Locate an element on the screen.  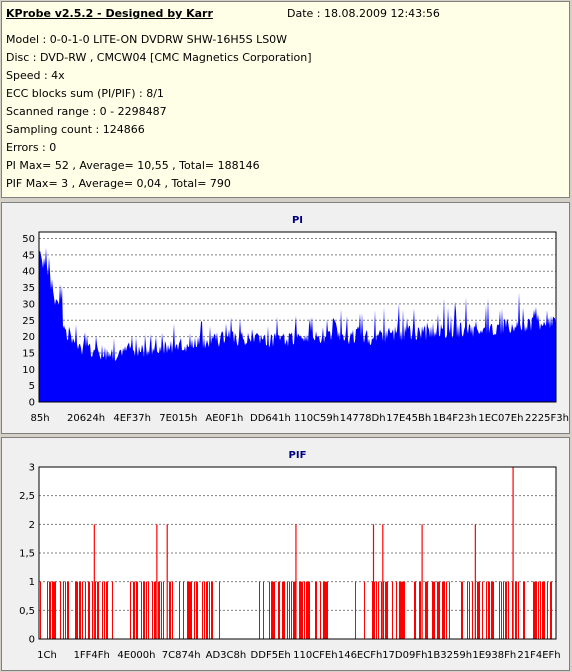
x-tick-label: 17E45Bh is located at coordinates (408, 418).